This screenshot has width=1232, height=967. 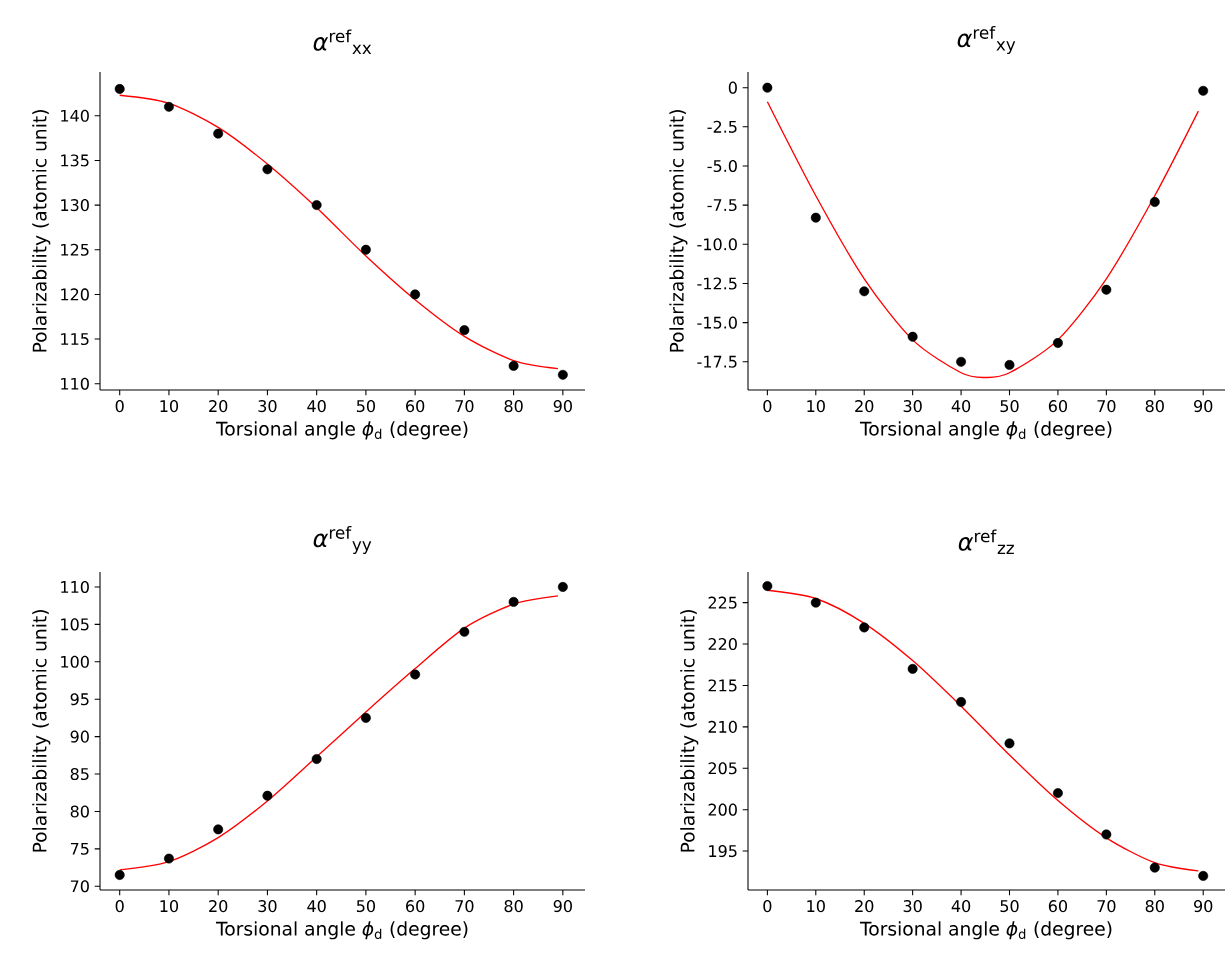 What do you see at coordinates (723, 851) in the screenshot?
I see `y-tick-label: 195` at bounding box center [723, 851].